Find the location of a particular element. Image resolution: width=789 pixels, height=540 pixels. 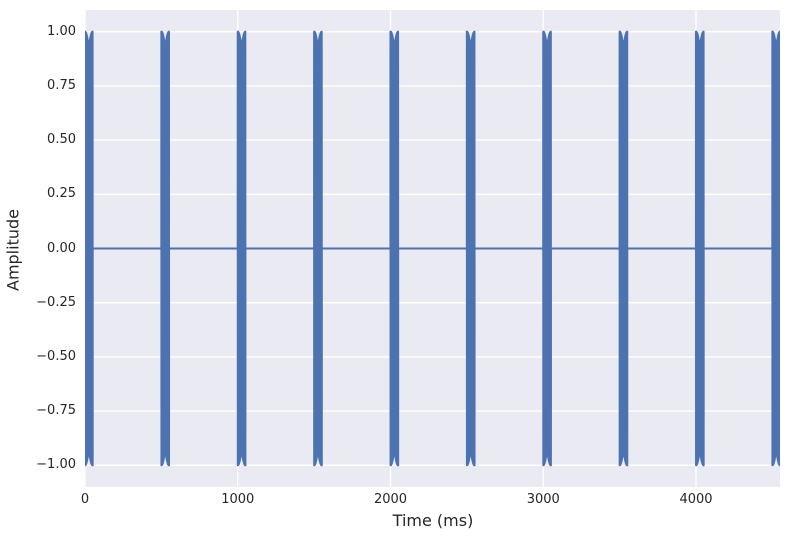

y-tick-label: −0.50 is located at coordinates (56, 356).